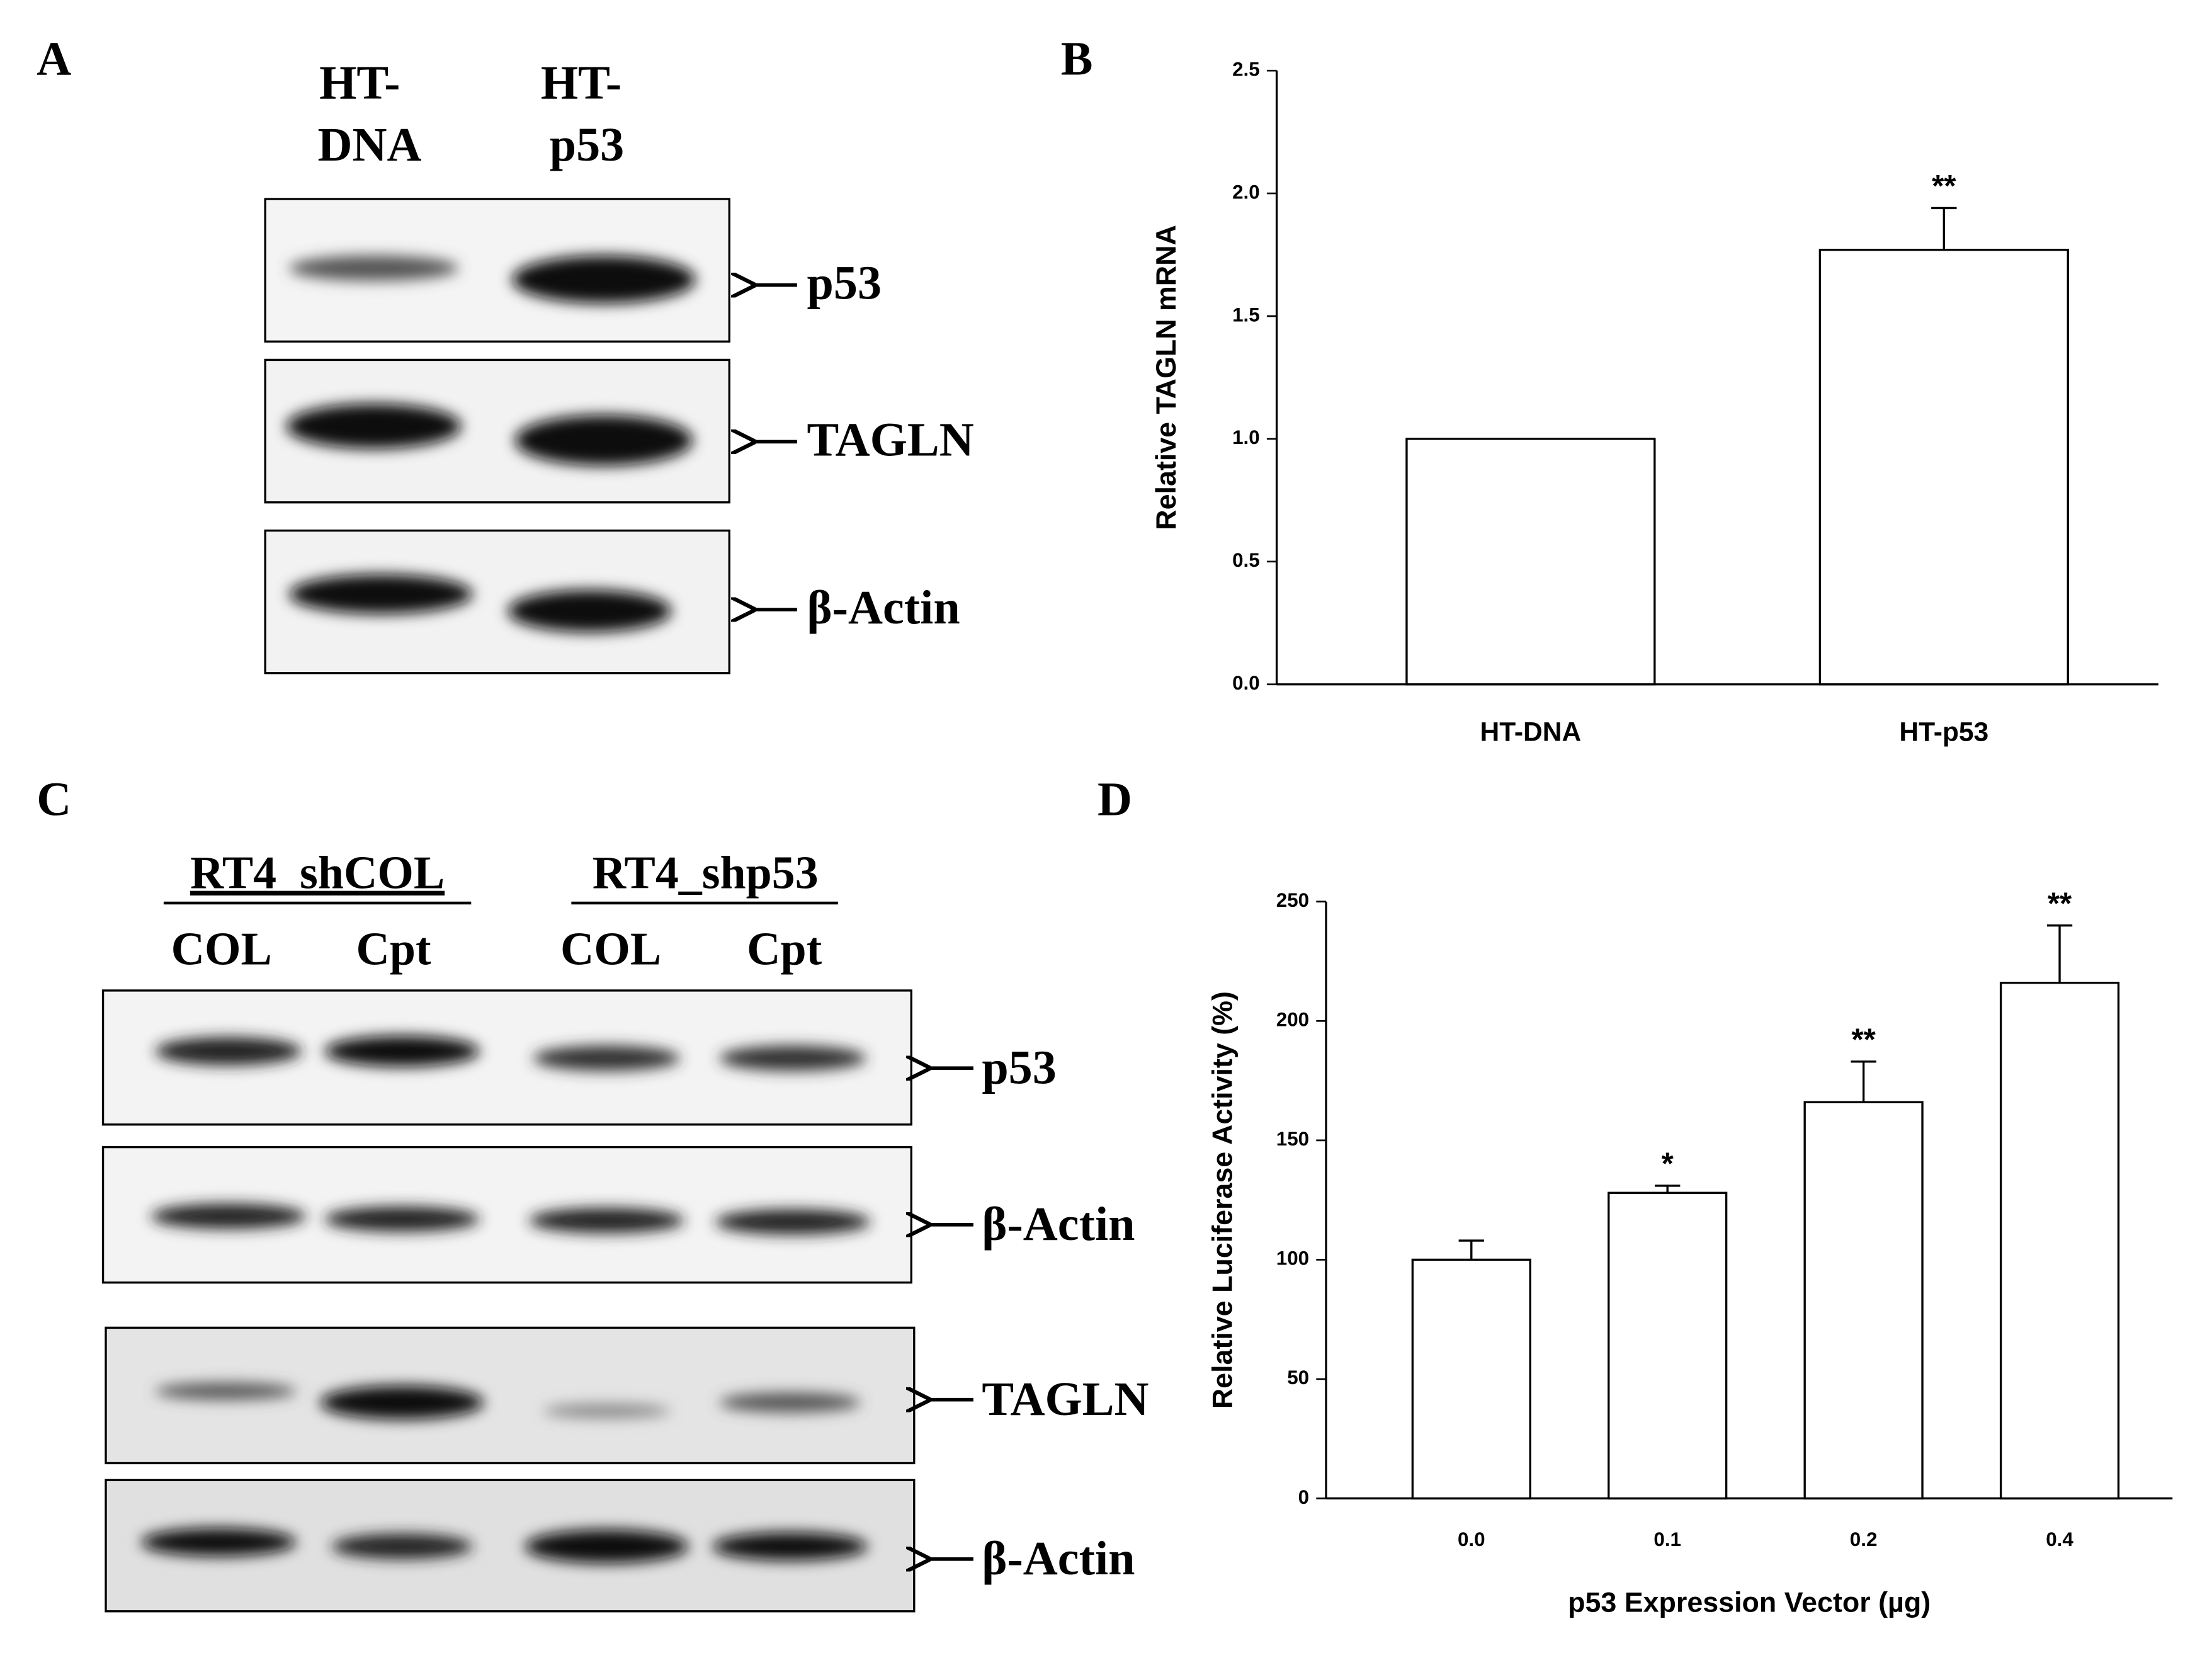  I want to click on x-tick-label: HT-DNA, so click(1531, 732).